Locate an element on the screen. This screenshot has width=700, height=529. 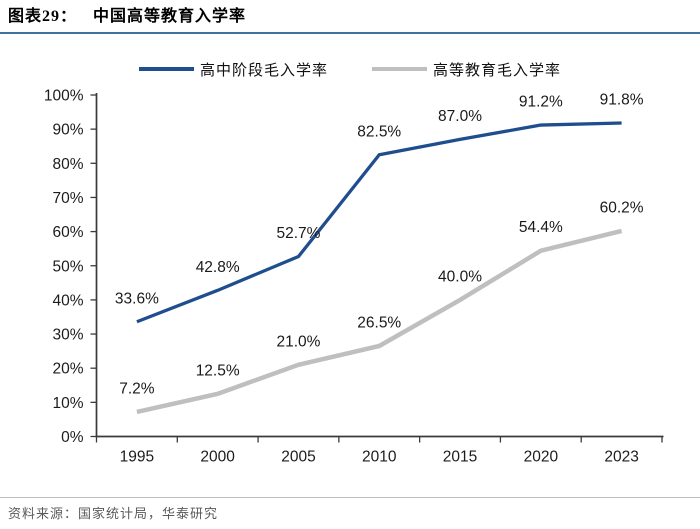
x-tick-label: 2005 is located at coordinates (298, 457).